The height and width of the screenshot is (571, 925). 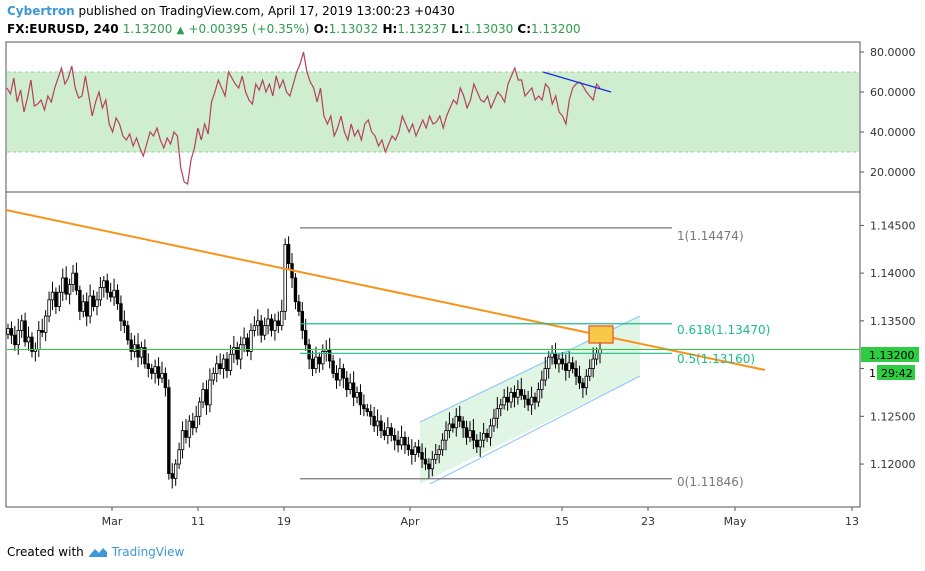 I want to click on price-tick-label: 1.14000, so click(x=893, y=273).